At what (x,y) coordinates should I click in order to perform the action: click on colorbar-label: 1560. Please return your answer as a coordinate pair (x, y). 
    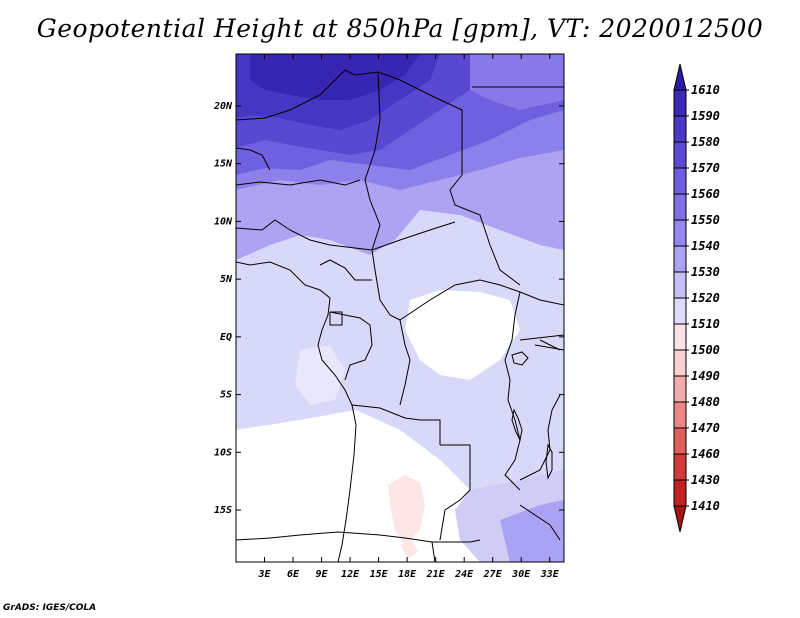
    Looking at the image, I should click on (705, 194).